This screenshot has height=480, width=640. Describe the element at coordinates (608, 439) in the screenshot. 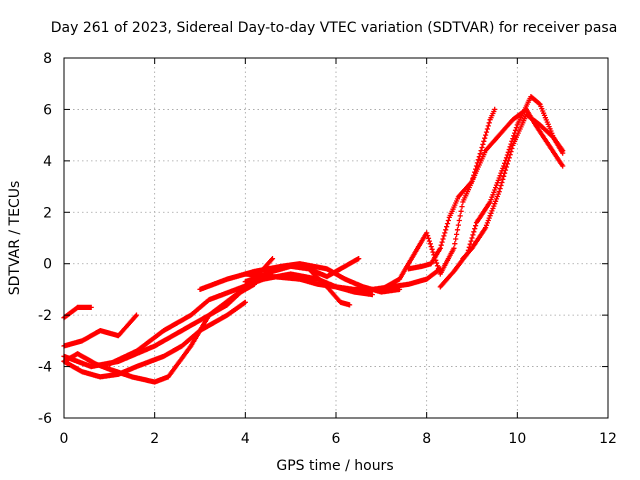

I see `x-tick-label: 12` at that location.